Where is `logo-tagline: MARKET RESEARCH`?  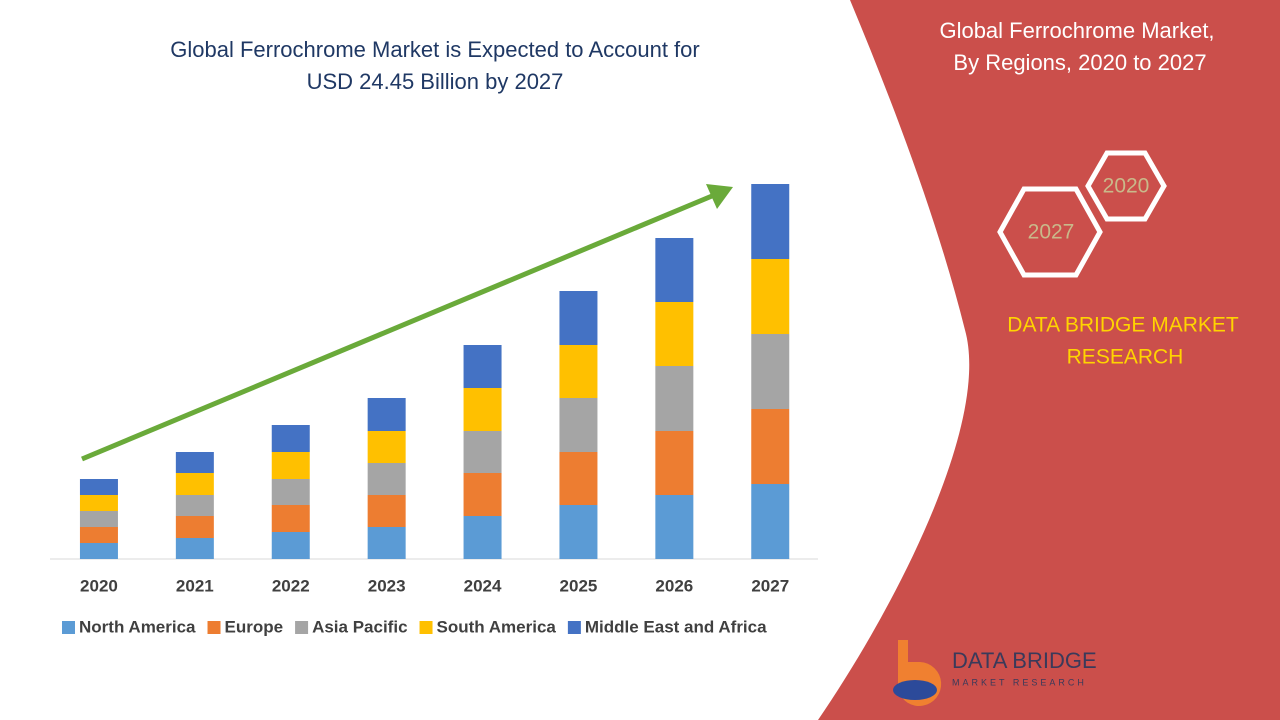 logo-tagline: MARKET RESEARCH is located at coordinates (1019, 682).